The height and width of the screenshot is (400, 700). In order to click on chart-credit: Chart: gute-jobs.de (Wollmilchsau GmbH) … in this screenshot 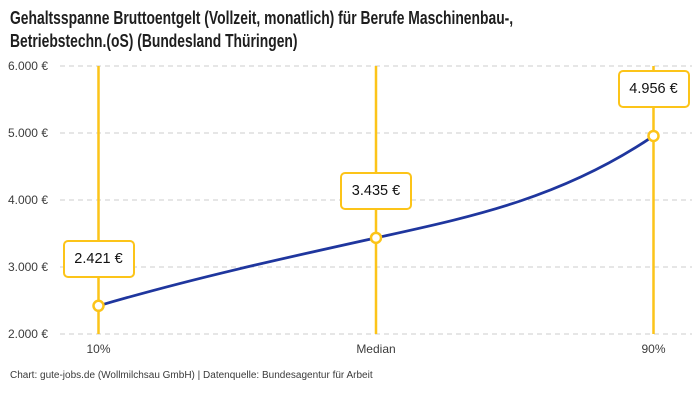, I will do `click(191, 375)`.